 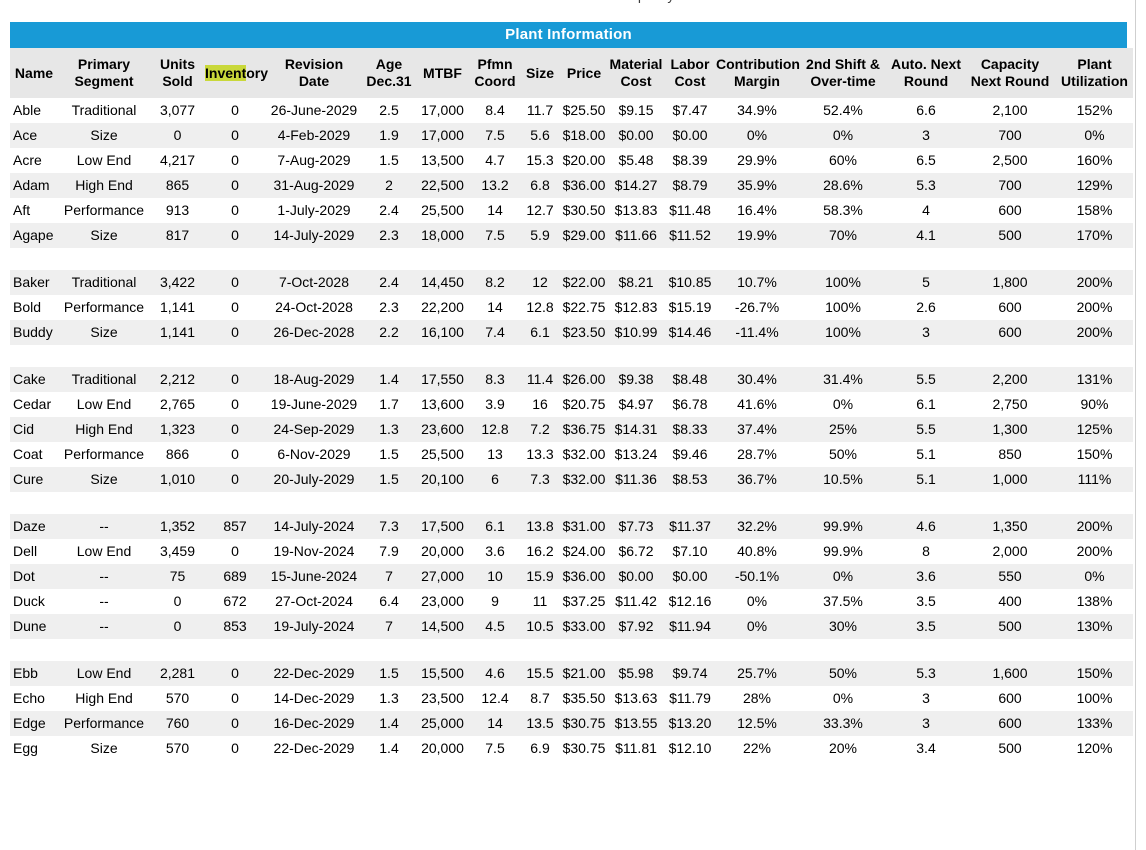 What do you see at coordinates (843, 723) in the screenshot?
I see `cell-shift: 33.3%` at bounding box center [843, 723].